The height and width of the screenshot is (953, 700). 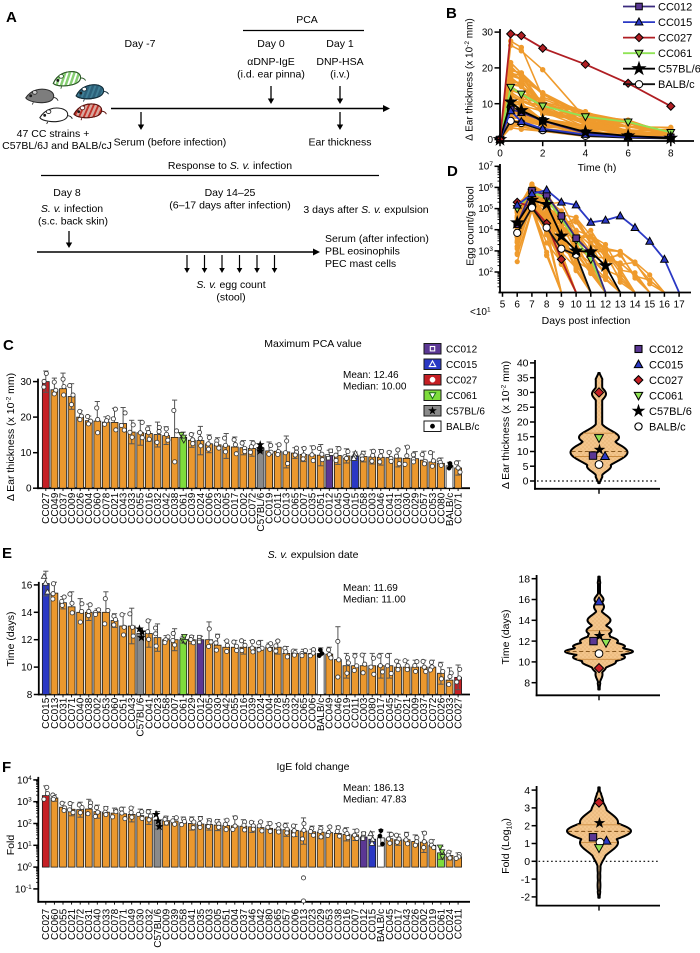 I want to click on svg-text: E, so click(x=7, y=553).